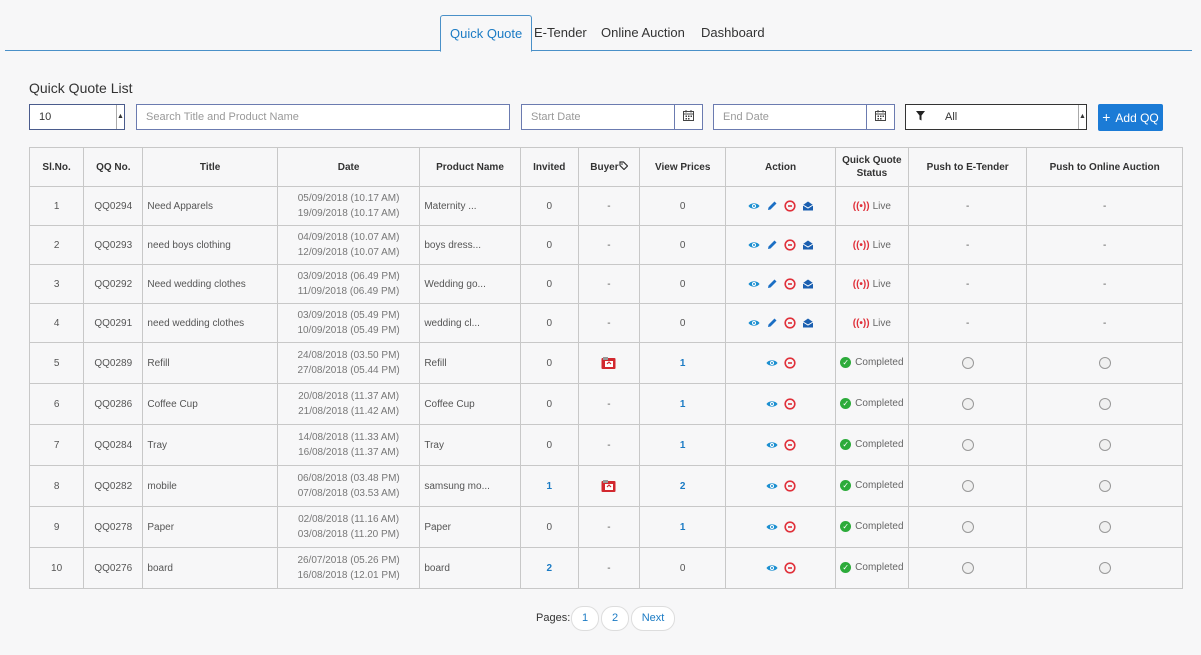  I want to click on buyer-empty: -, so click(609, 527).